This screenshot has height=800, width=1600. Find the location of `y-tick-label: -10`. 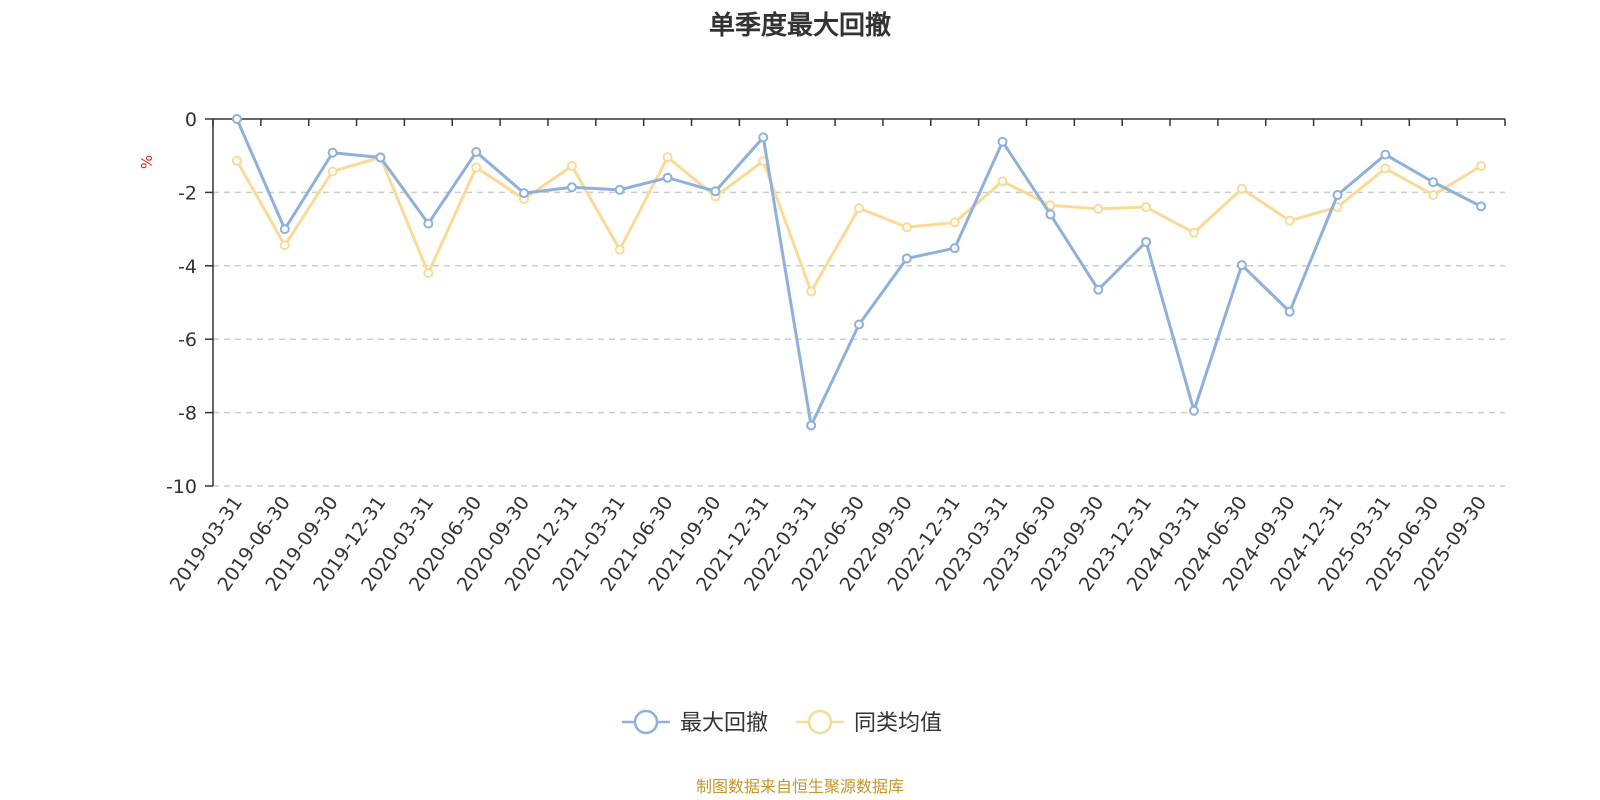

y-tick-label: -10 is located at coordinates (181, 487).